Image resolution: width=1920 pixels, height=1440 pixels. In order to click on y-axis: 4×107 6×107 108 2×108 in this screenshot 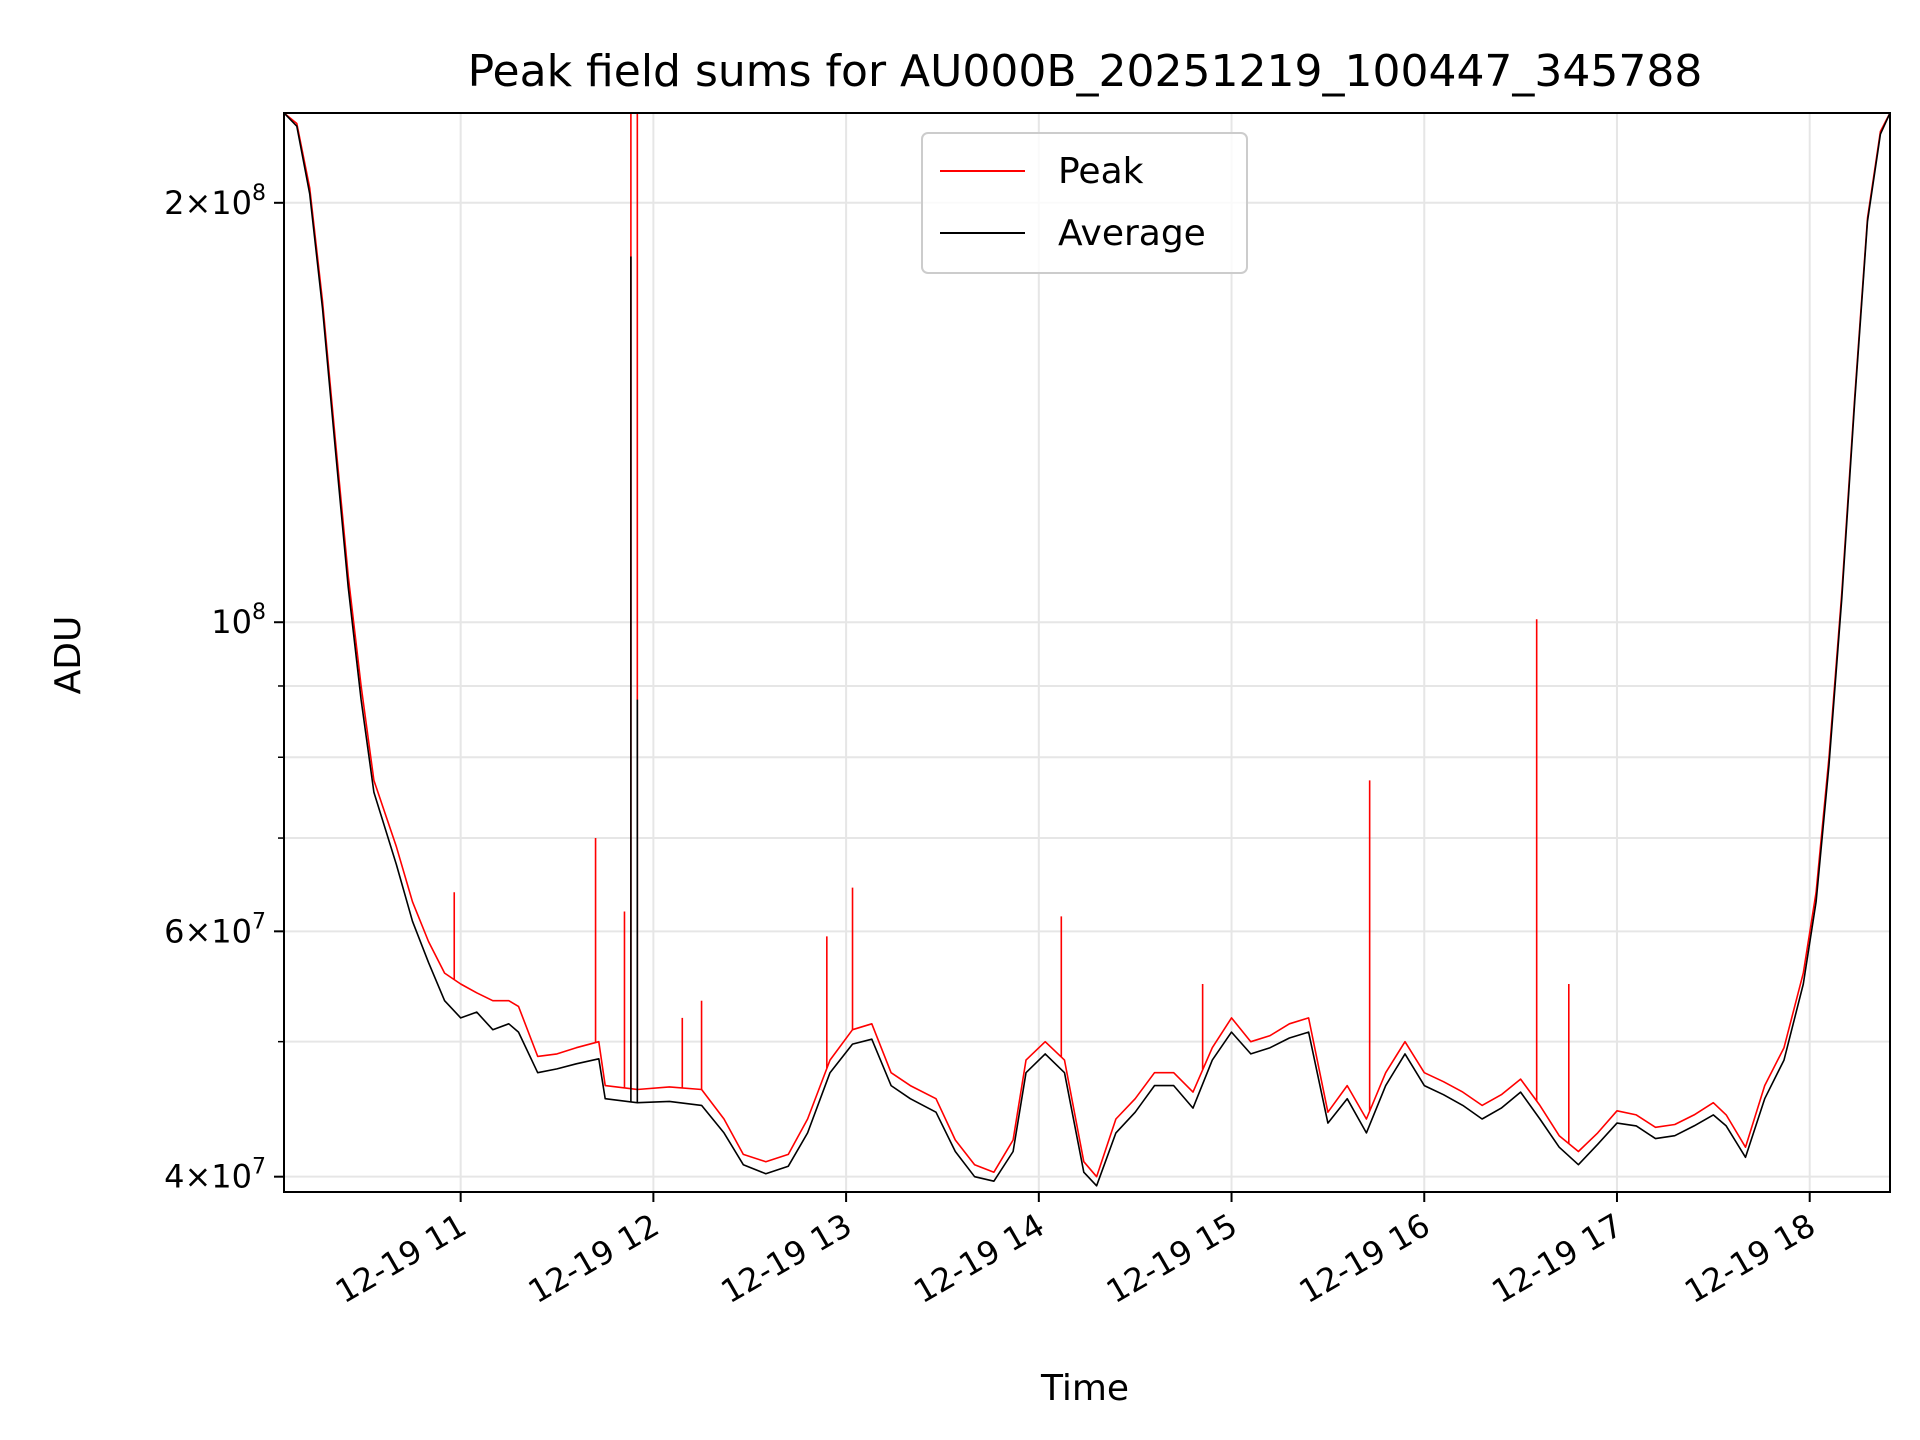, I will do `click(224, 688)`.